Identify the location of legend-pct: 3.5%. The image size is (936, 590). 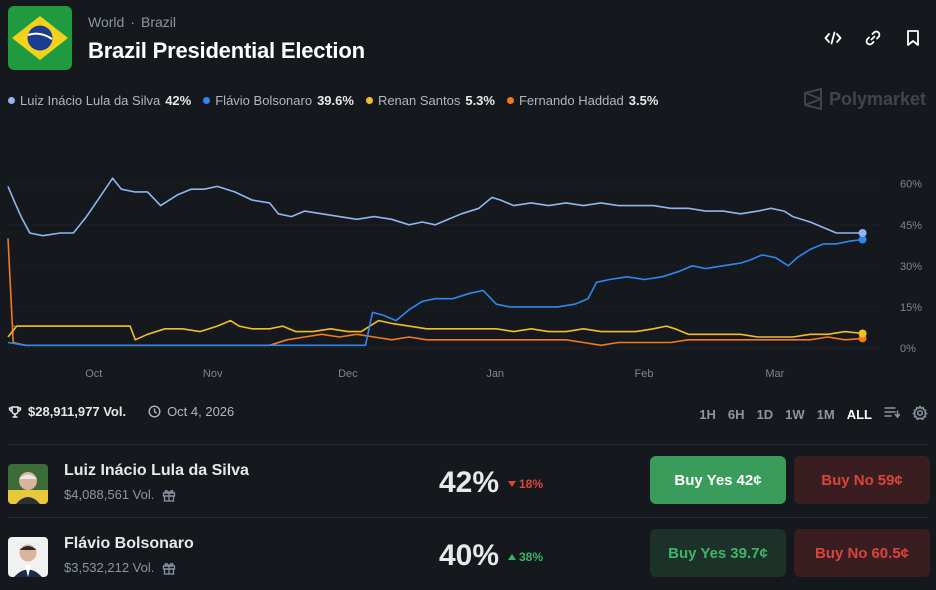
(643, 100).